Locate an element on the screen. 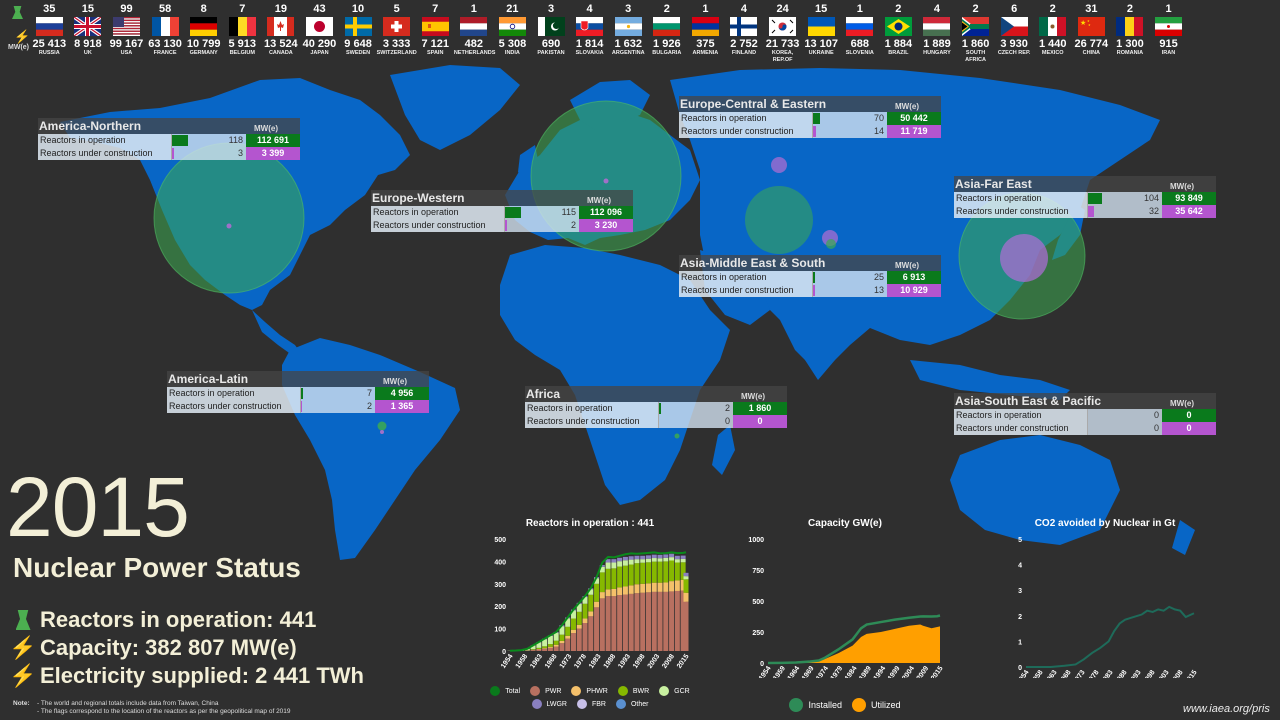 Image resolution: width=1280 pixels, height=720 pixels. cooling-tower-icon is located at coordinates (23, 620).